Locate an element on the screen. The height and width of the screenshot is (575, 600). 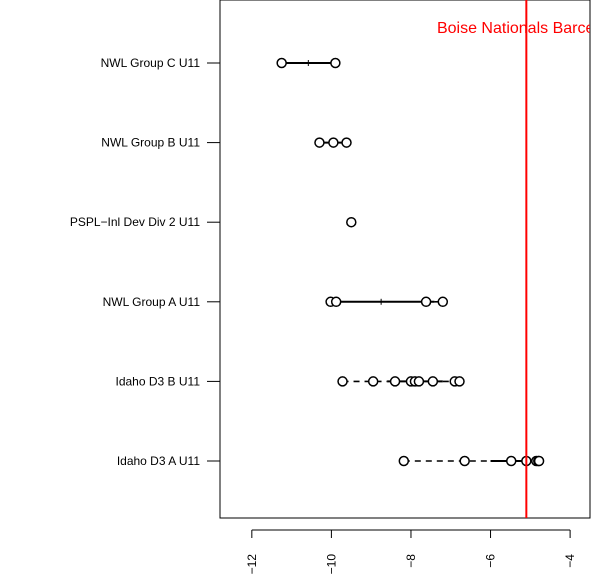
category-label: NWL Group C U11 is located at coordinates (151, 63).